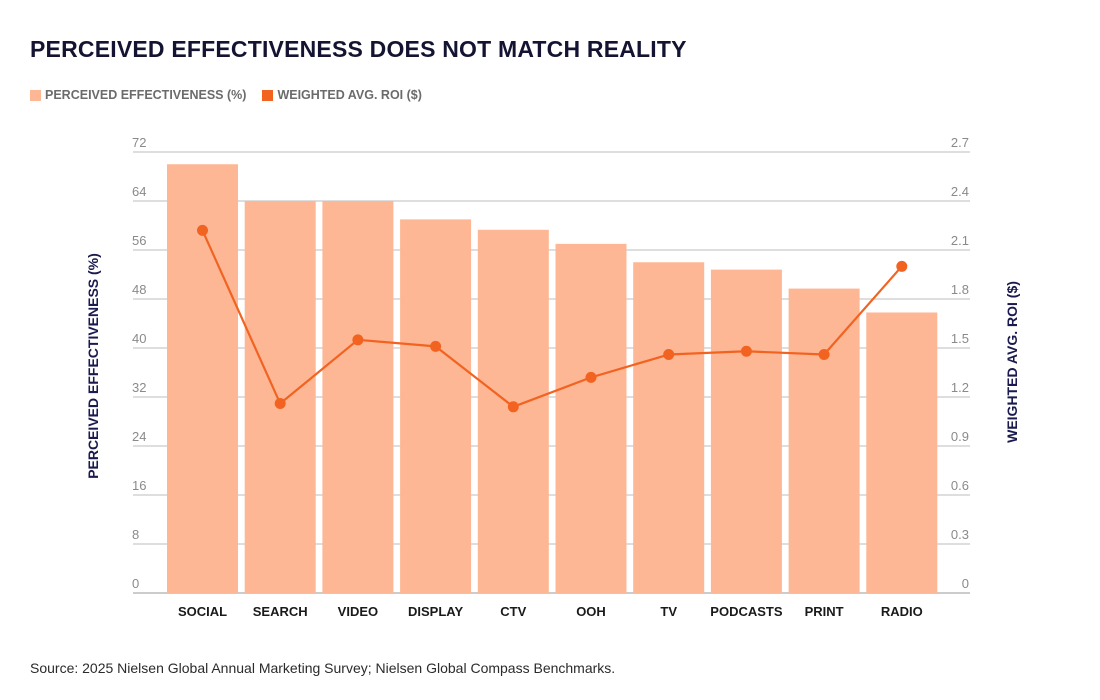  Describe the element at coordinates (824, 611) in the screenshot. I see `category-label: PRINT` at that location.